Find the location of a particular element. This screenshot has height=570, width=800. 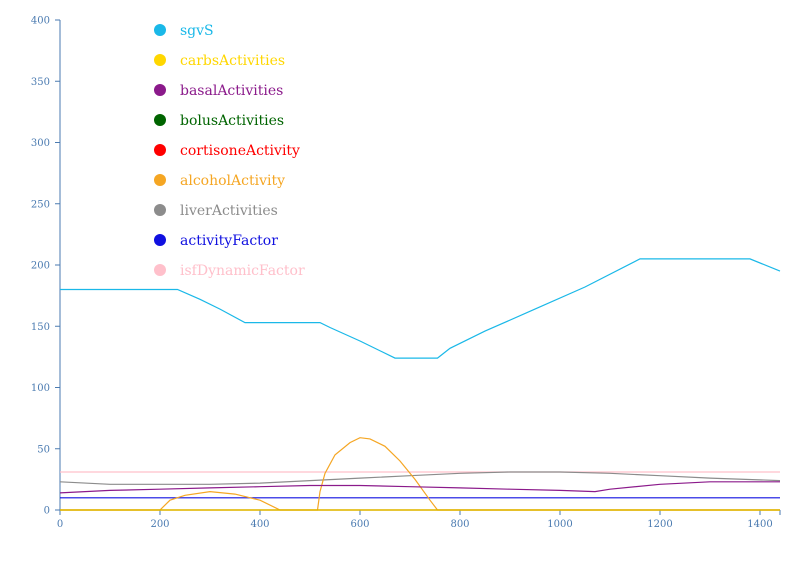

x-tick-label: 1400 is located at coordinates (759, 524).